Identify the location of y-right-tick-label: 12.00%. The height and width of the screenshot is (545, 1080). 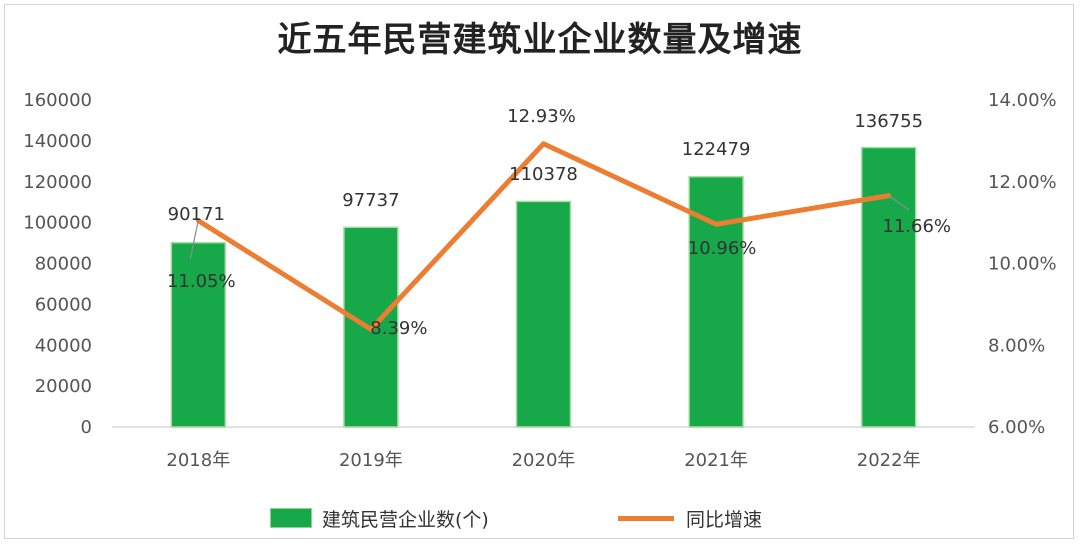
(1022, 182).